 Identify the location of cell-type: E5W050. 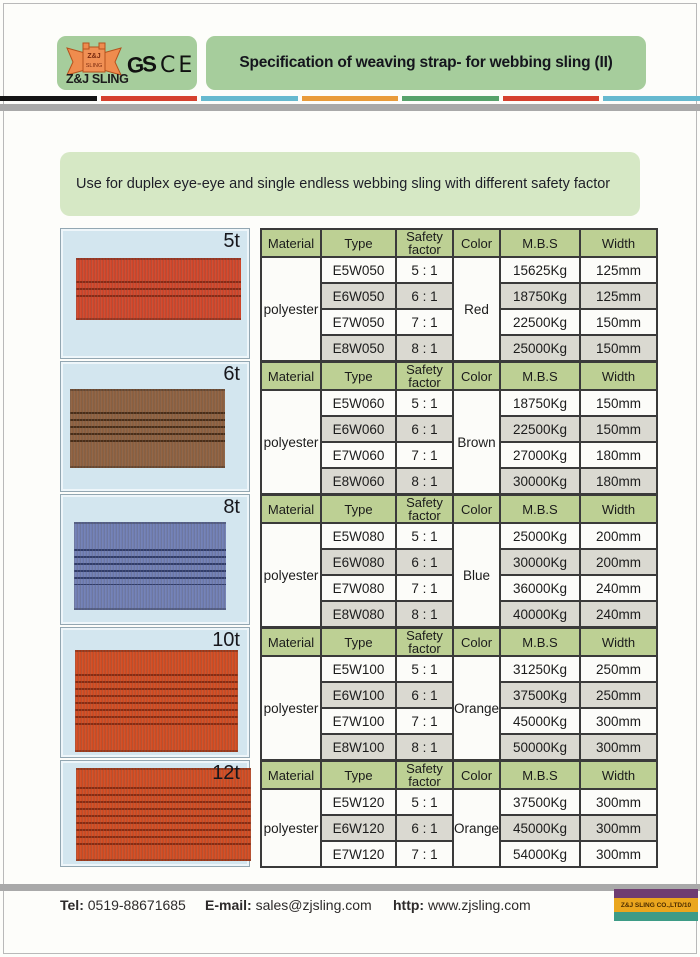
(358, 270).